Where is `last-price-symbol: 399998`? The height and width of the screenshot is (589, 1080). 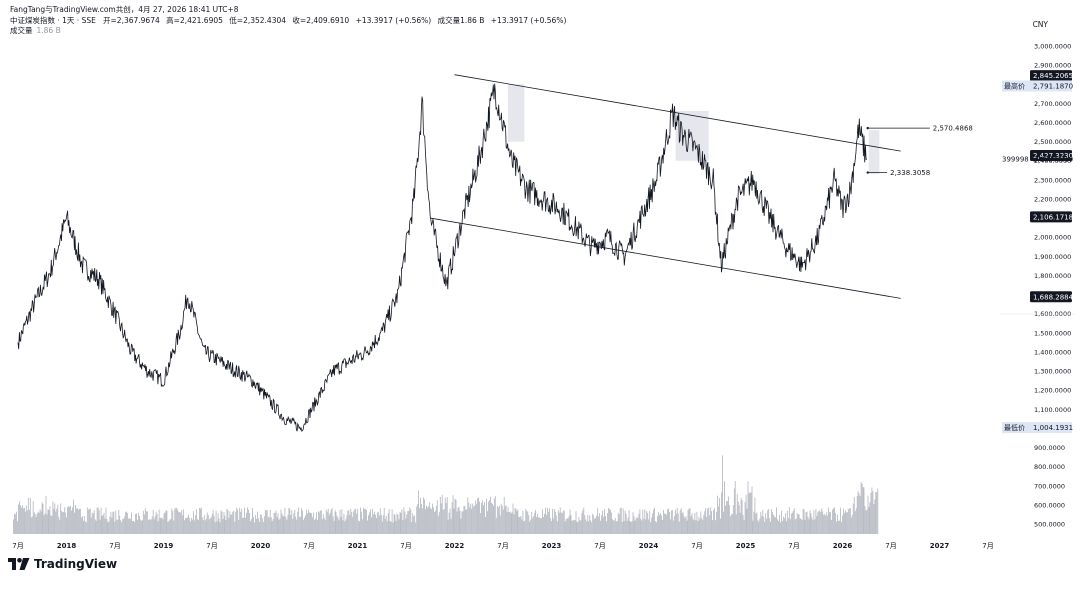
last-price-symbol: 399998 is located at coordinates (1015, 159).